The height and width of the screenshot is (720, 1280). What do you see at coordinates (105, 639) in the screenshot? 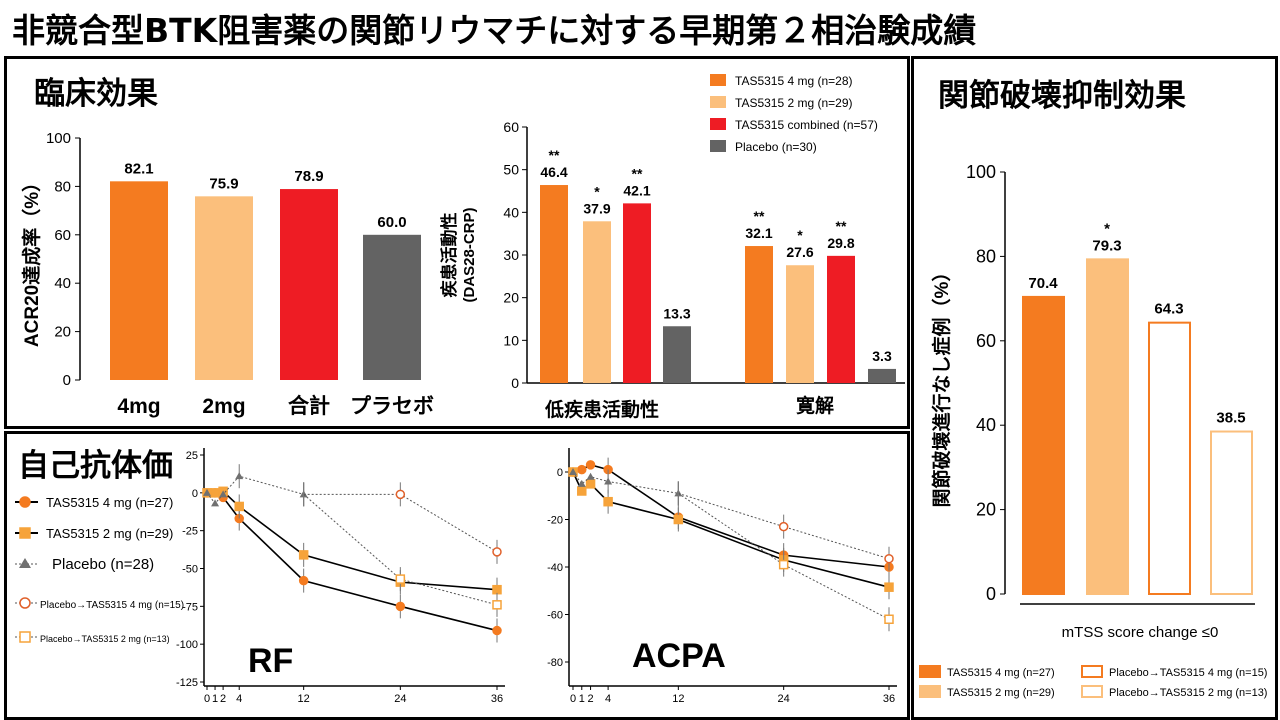
I see `legend-label: Placebo→TAS5315 2 mg (n=13)` at bounding box center [105, 639].